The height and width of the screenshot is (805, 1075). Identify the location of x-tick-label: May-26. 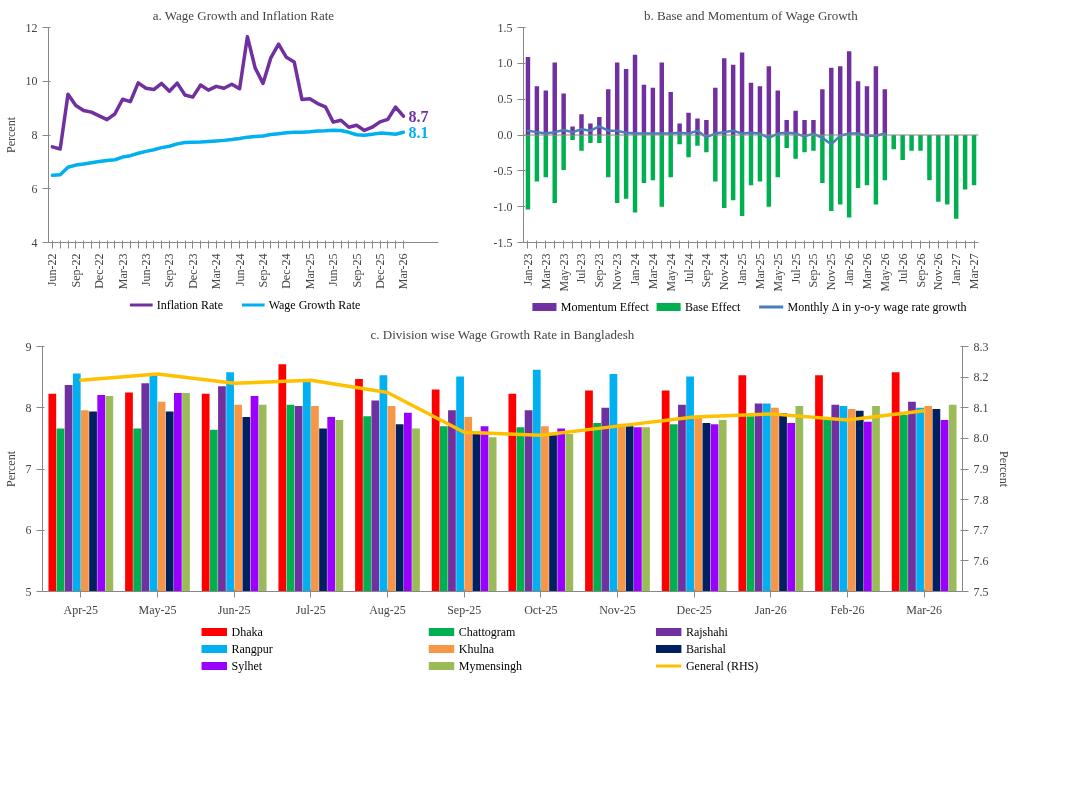
(884, 272).